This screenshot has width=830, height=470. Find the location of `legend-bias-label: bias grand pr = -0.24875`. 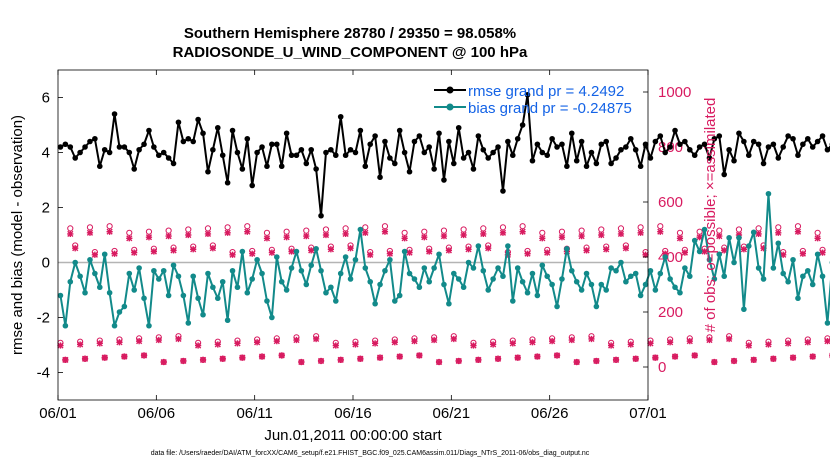

legend-bias-label: bias grand pr = -0.24875 is located at coordinates (550, 108).